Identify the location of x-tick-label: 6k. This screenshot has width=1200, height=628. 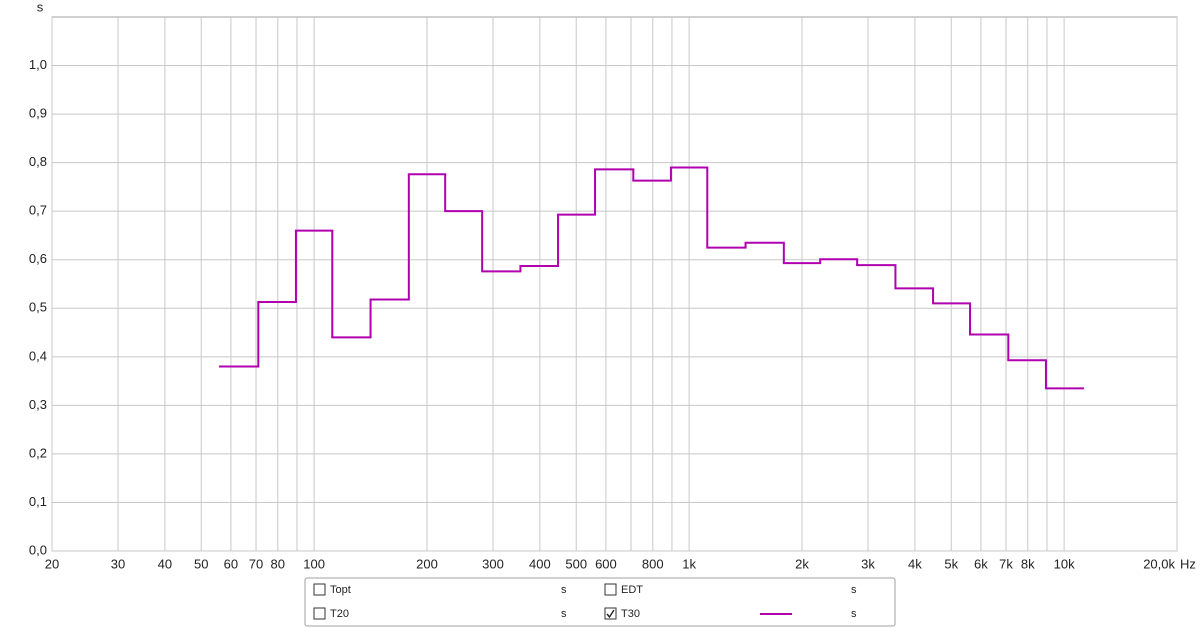
(981, 563).